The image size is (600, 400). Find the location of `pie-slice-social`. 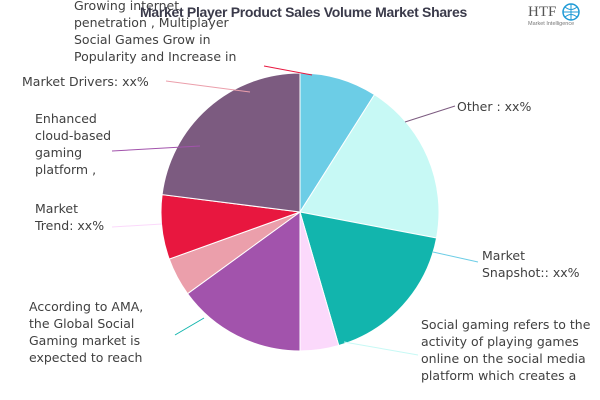

pie-slice-social is located at coordinates (369, 166).